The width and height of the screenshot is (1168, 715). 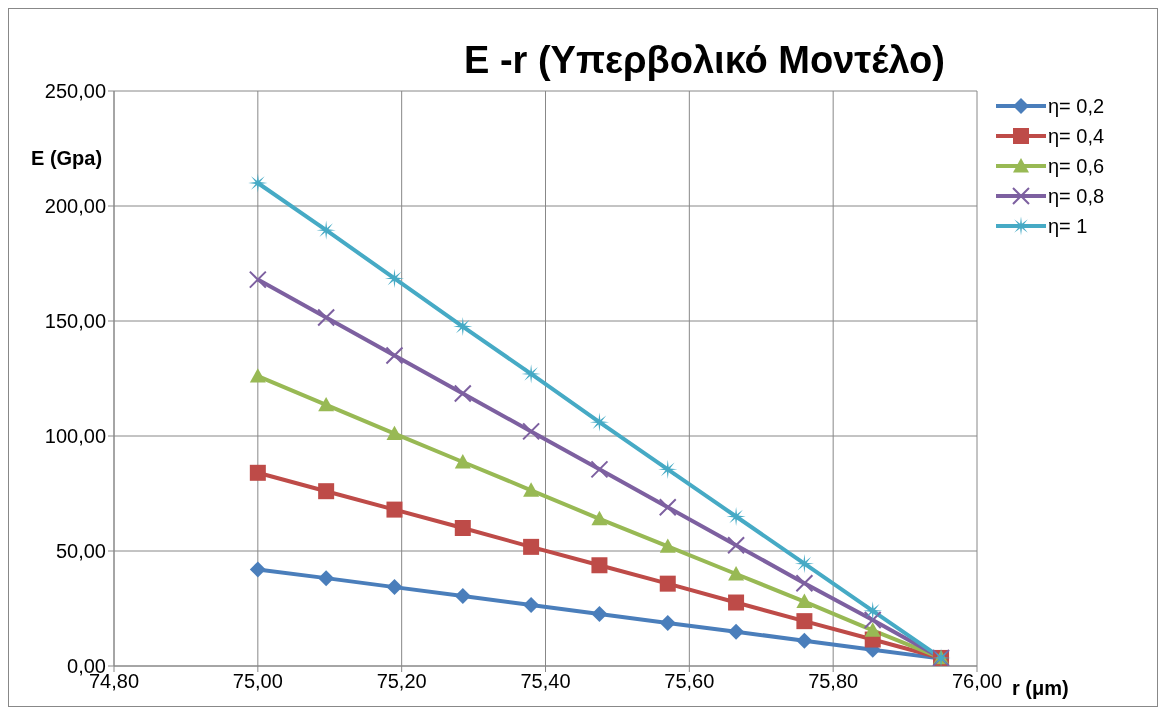 What do you see at coordinates (545, 681) in the screenshot?
I see `x-tick-label: 75,40` at bounding box center [545, 681].